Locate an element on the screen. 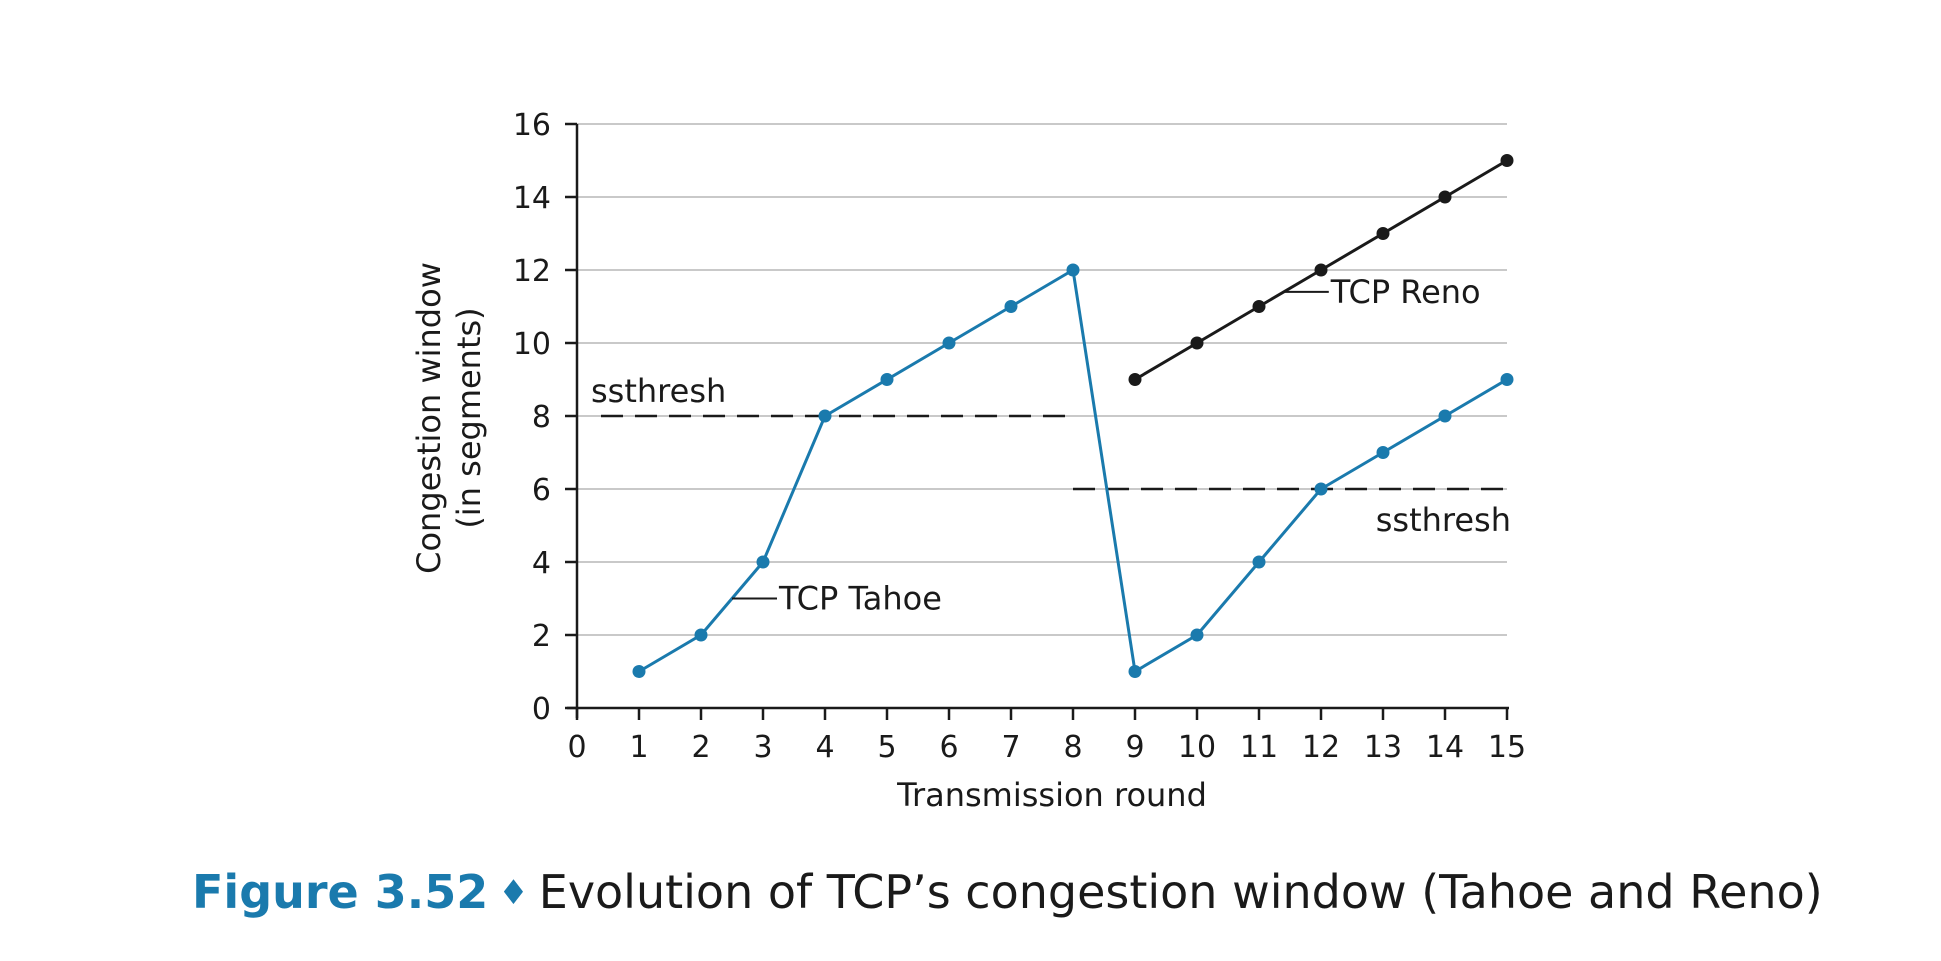 This screenshot has height=961, width=1941. y-tick-label-2: 2 is located at coordinates (541, 636).